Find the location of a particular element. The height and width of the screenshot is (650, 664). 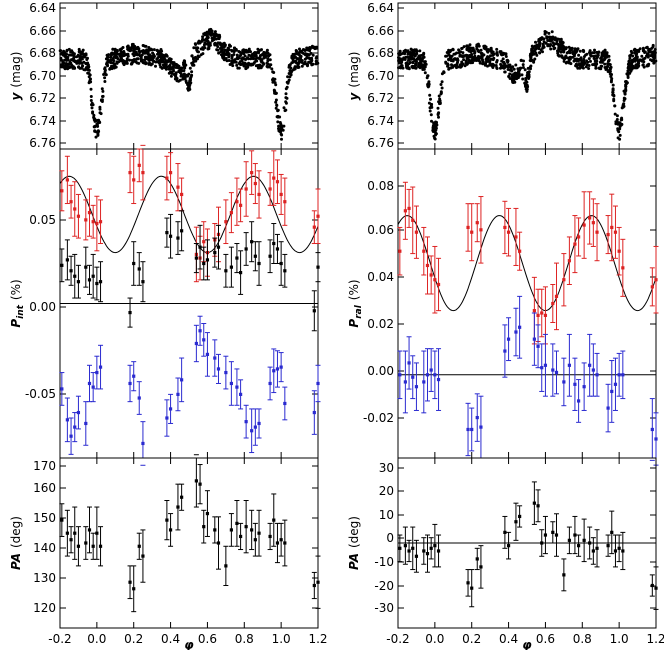

left-mid-red-marker is located at coordinates (285, 202).